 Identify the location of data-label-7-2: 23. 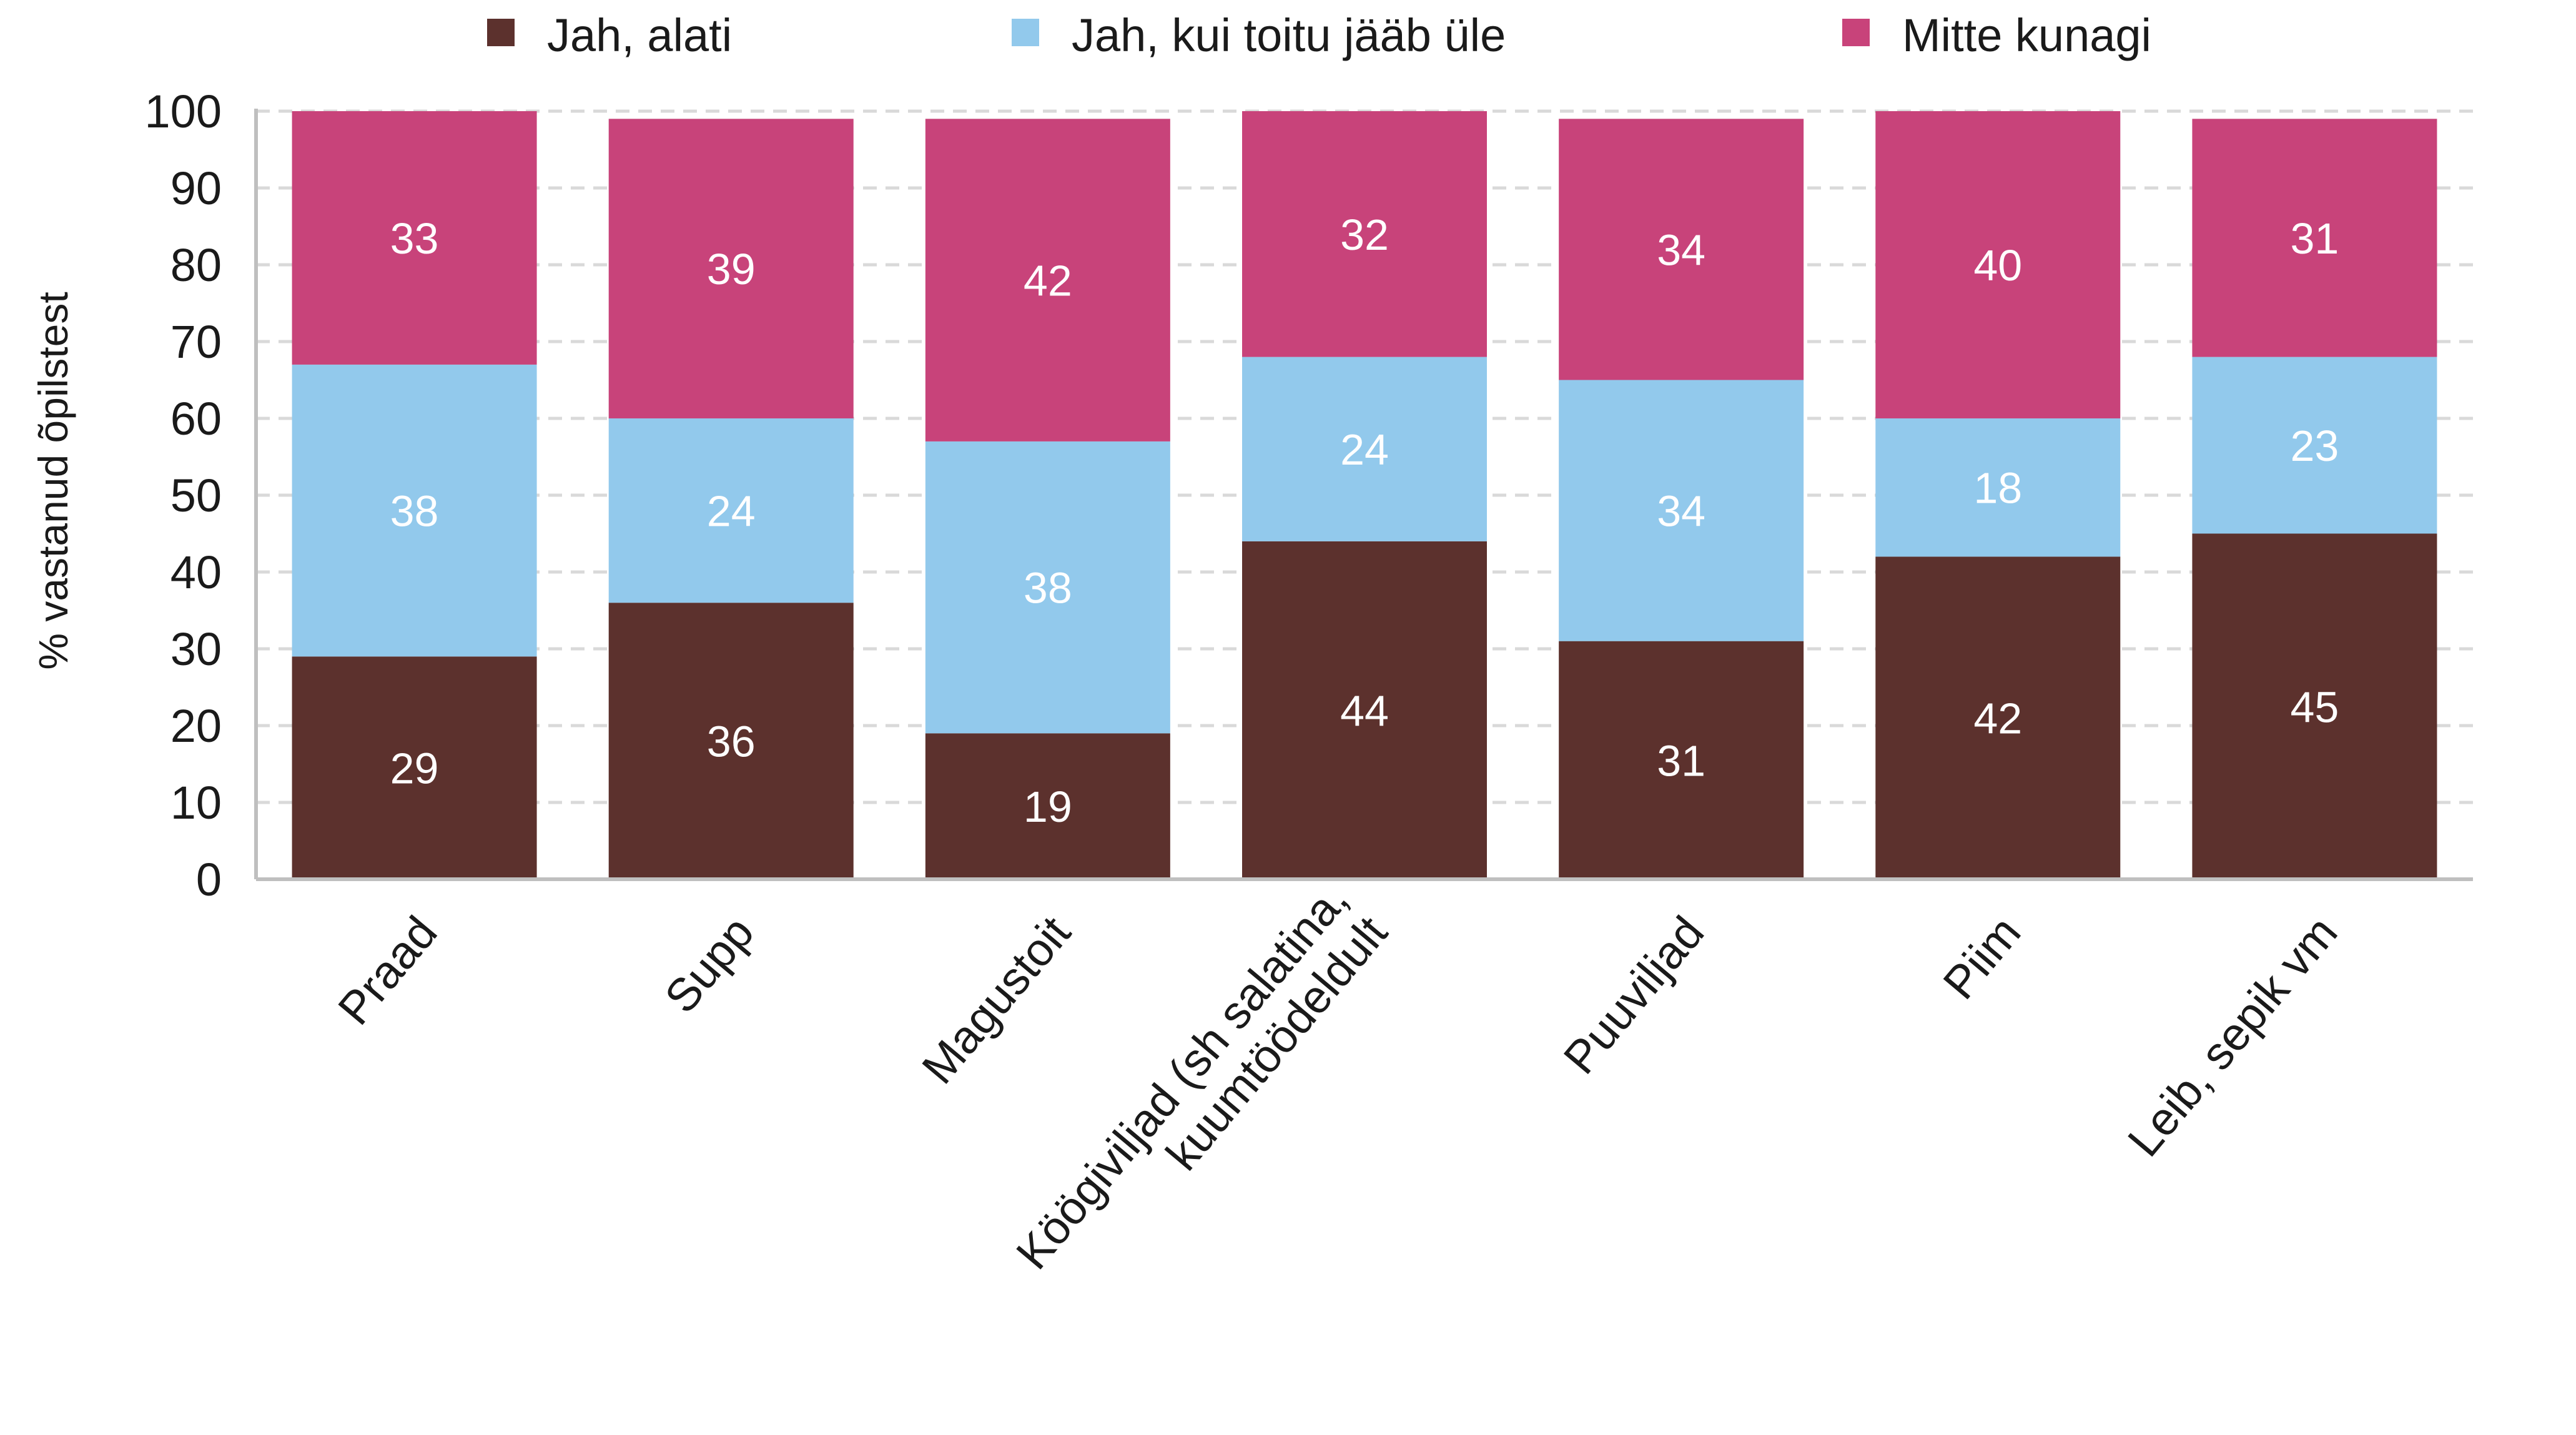
(2314, 446).